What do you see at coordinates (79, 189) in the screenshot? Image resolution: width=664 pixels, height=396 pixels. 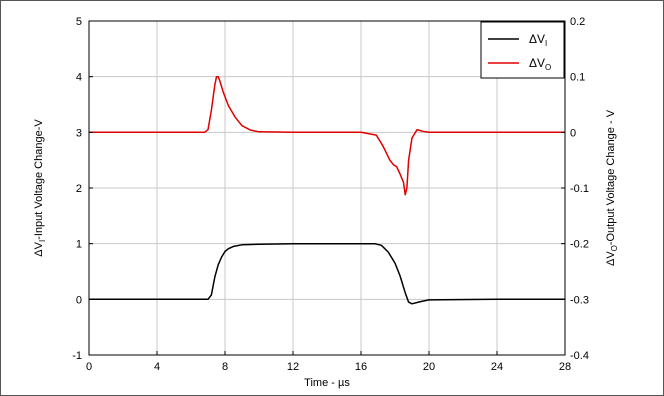 I see `y-left-tick-label: 2` at bounding box center [79, 189].